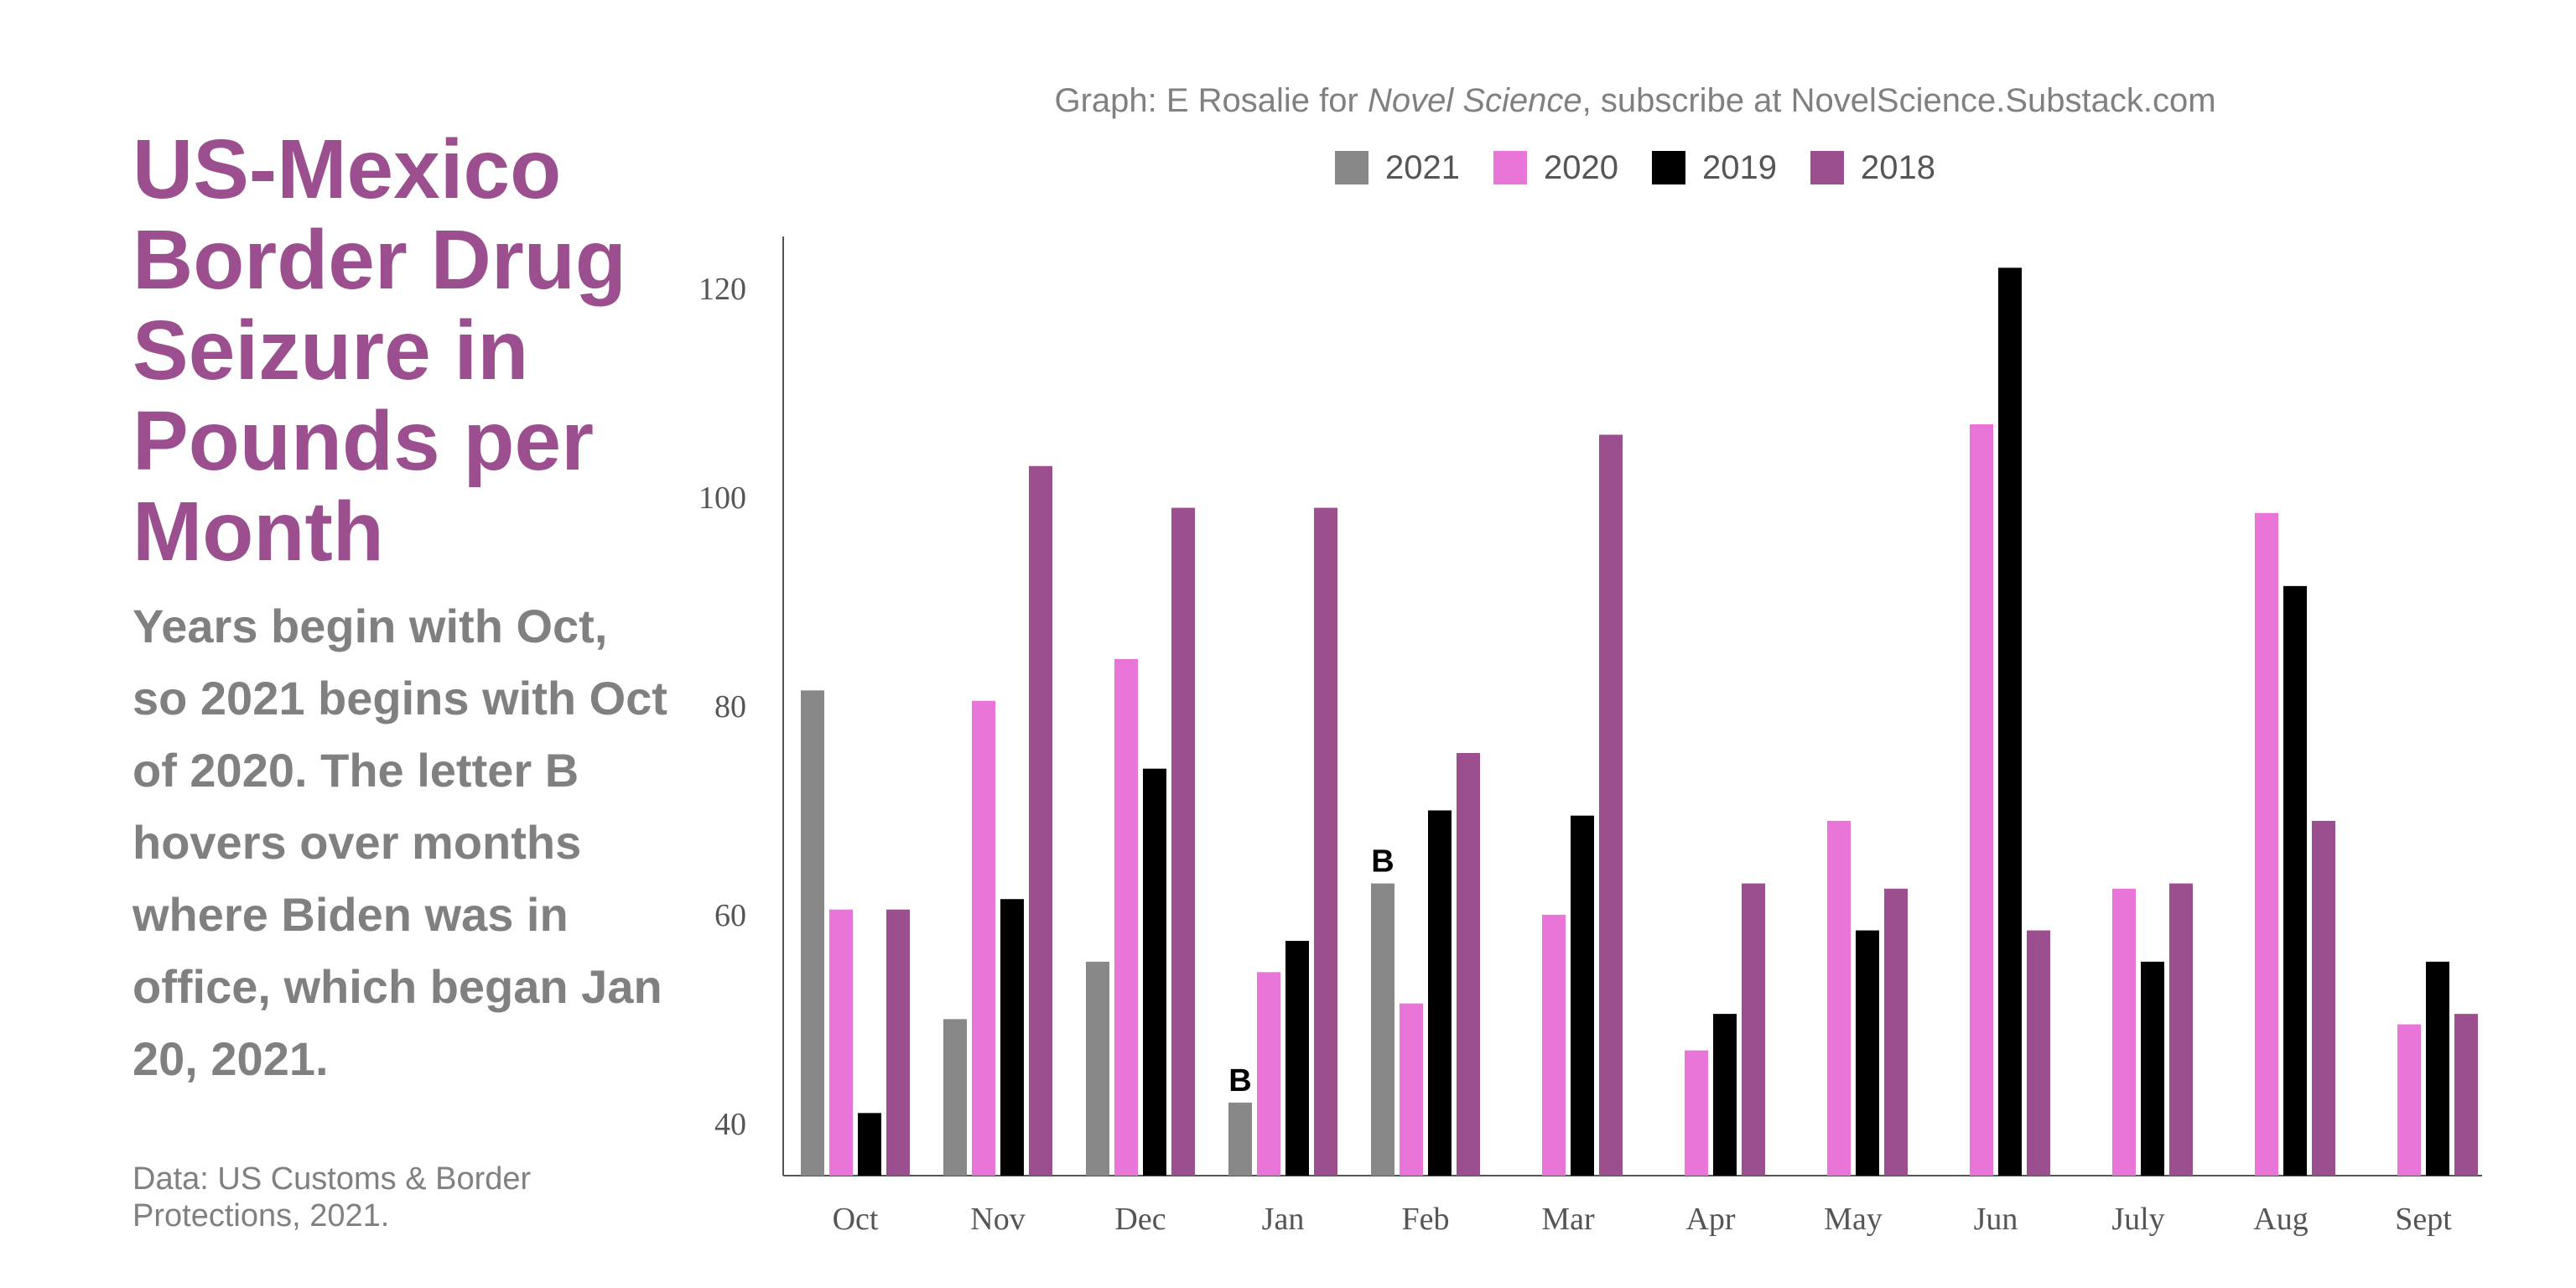  Describe the element at coordinates (2409, 1100) in the screenshot. I see `bar-2020-Sept` at that location.